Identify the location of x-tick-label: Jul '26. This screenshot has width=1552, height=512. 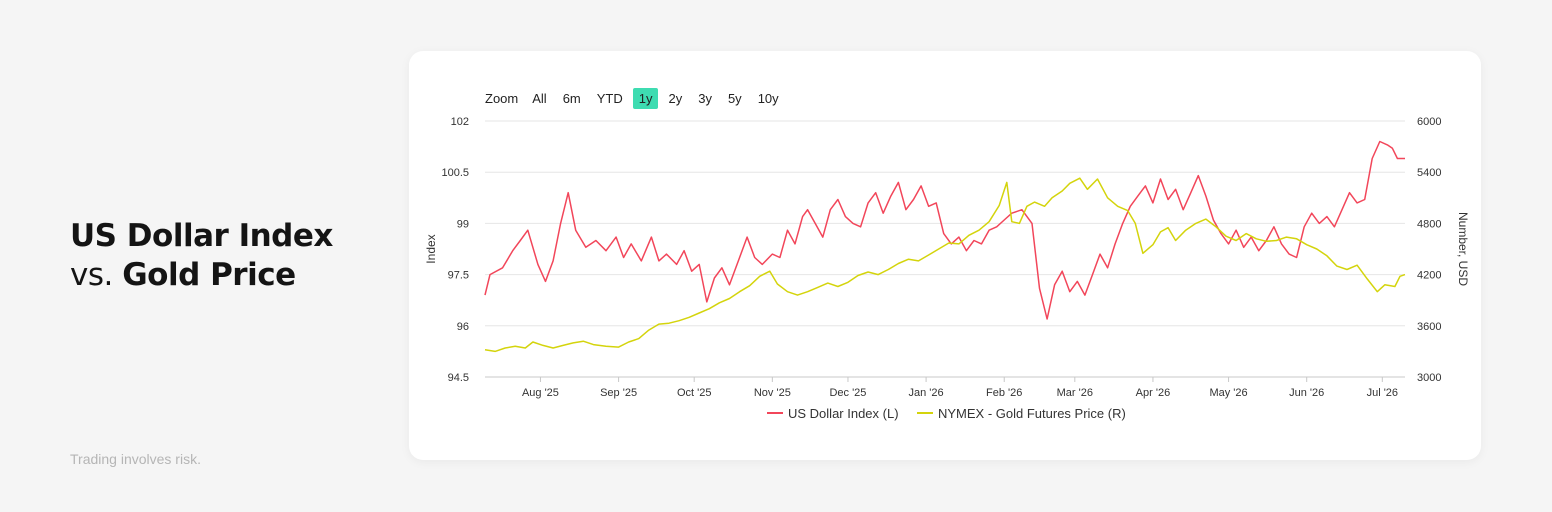
(1382, 393).